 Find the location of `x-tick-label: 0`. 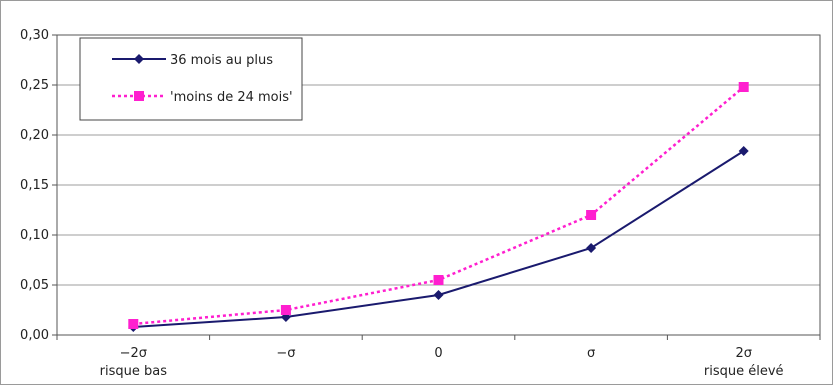

x-tick-label: 0 is located at coordinates (438, 353).